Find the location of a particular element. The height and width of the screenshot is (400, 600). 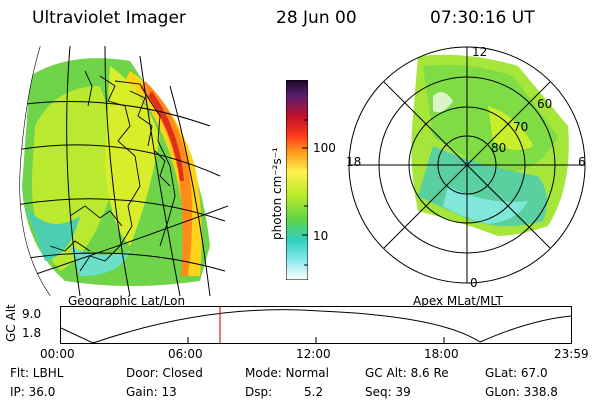

mlt-label-6: 6 is located at coordinates (582, 162).